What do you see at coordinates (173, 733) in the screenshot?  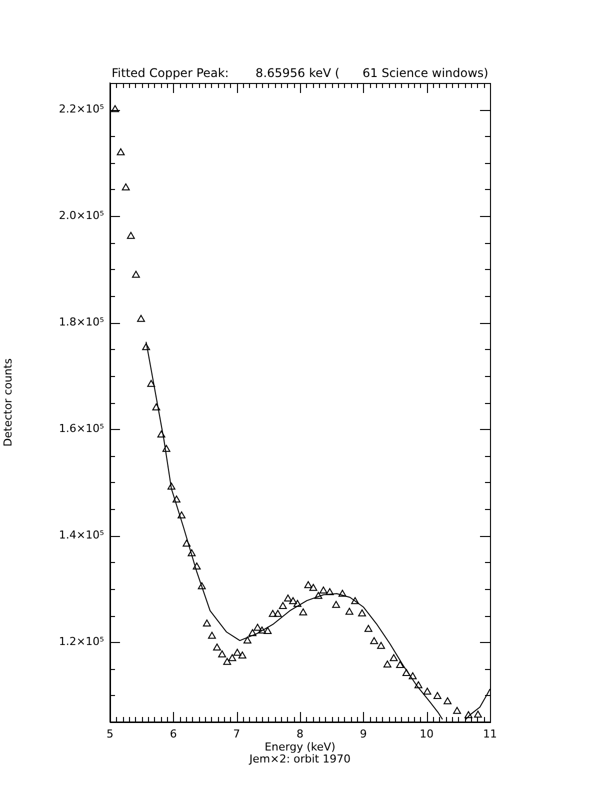 I see `x-tick-label: 6` at bounding box center [173, 733].